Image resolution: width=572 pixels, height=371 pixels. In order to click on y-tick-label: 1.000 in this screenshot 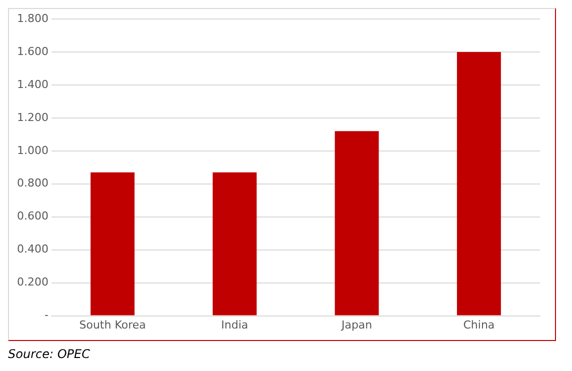, I will do `click(32, 150)`.